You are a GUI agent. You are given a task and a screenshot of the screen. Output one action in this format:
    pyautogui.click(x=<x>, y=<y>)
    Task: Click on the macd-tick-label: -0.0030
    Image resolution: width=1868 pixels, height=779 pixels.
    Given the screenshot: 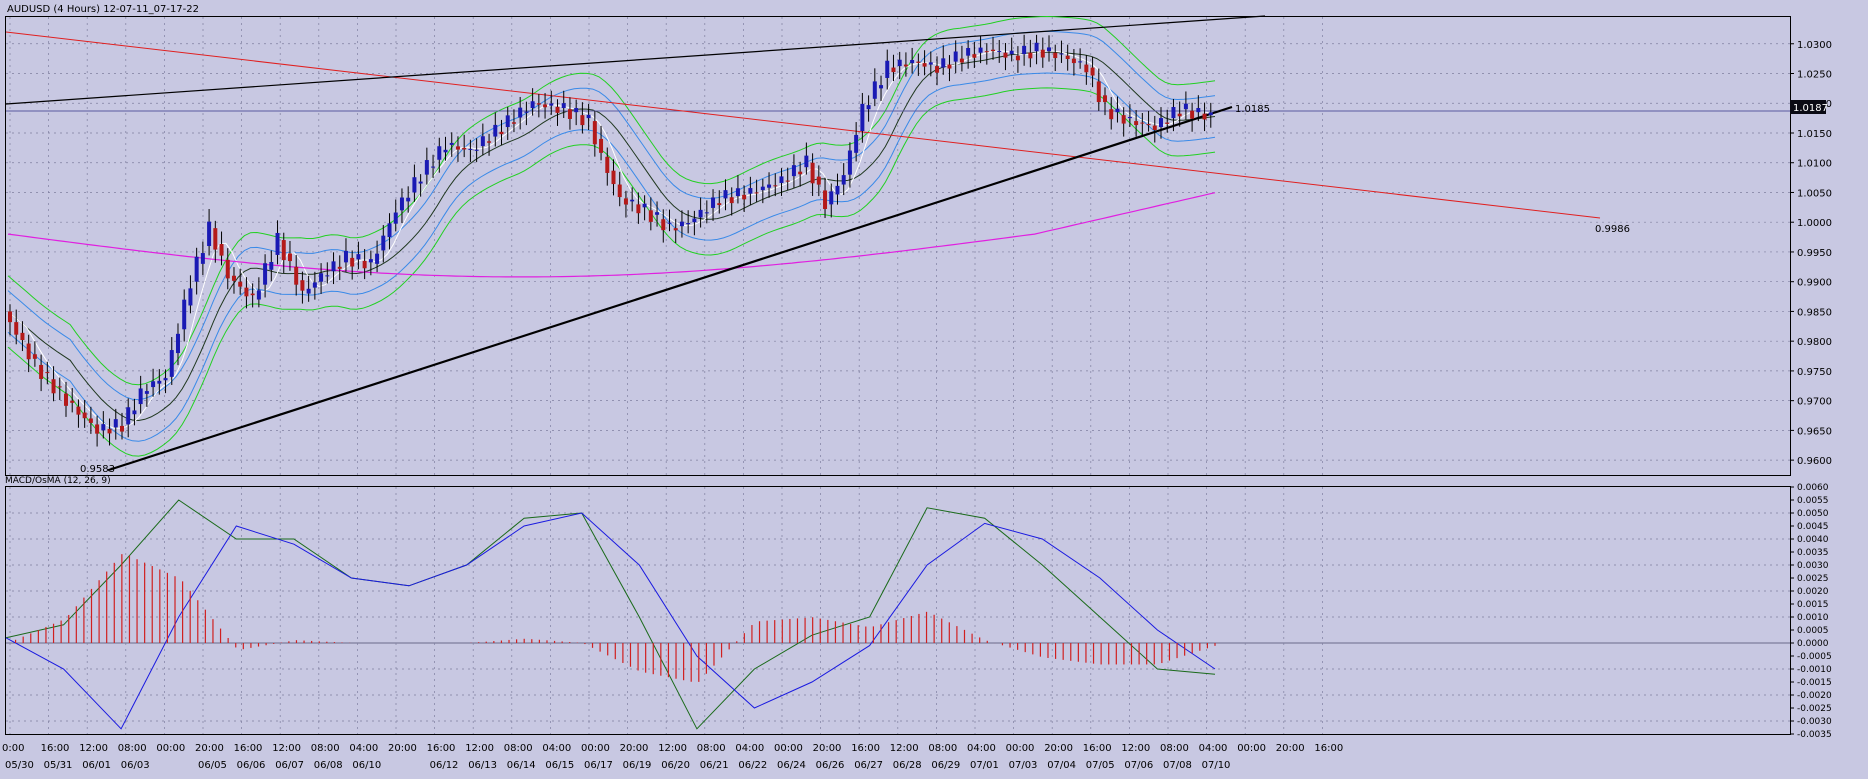 What is the action you would take?
    pyautogui.click(x=1814, y=722)
    